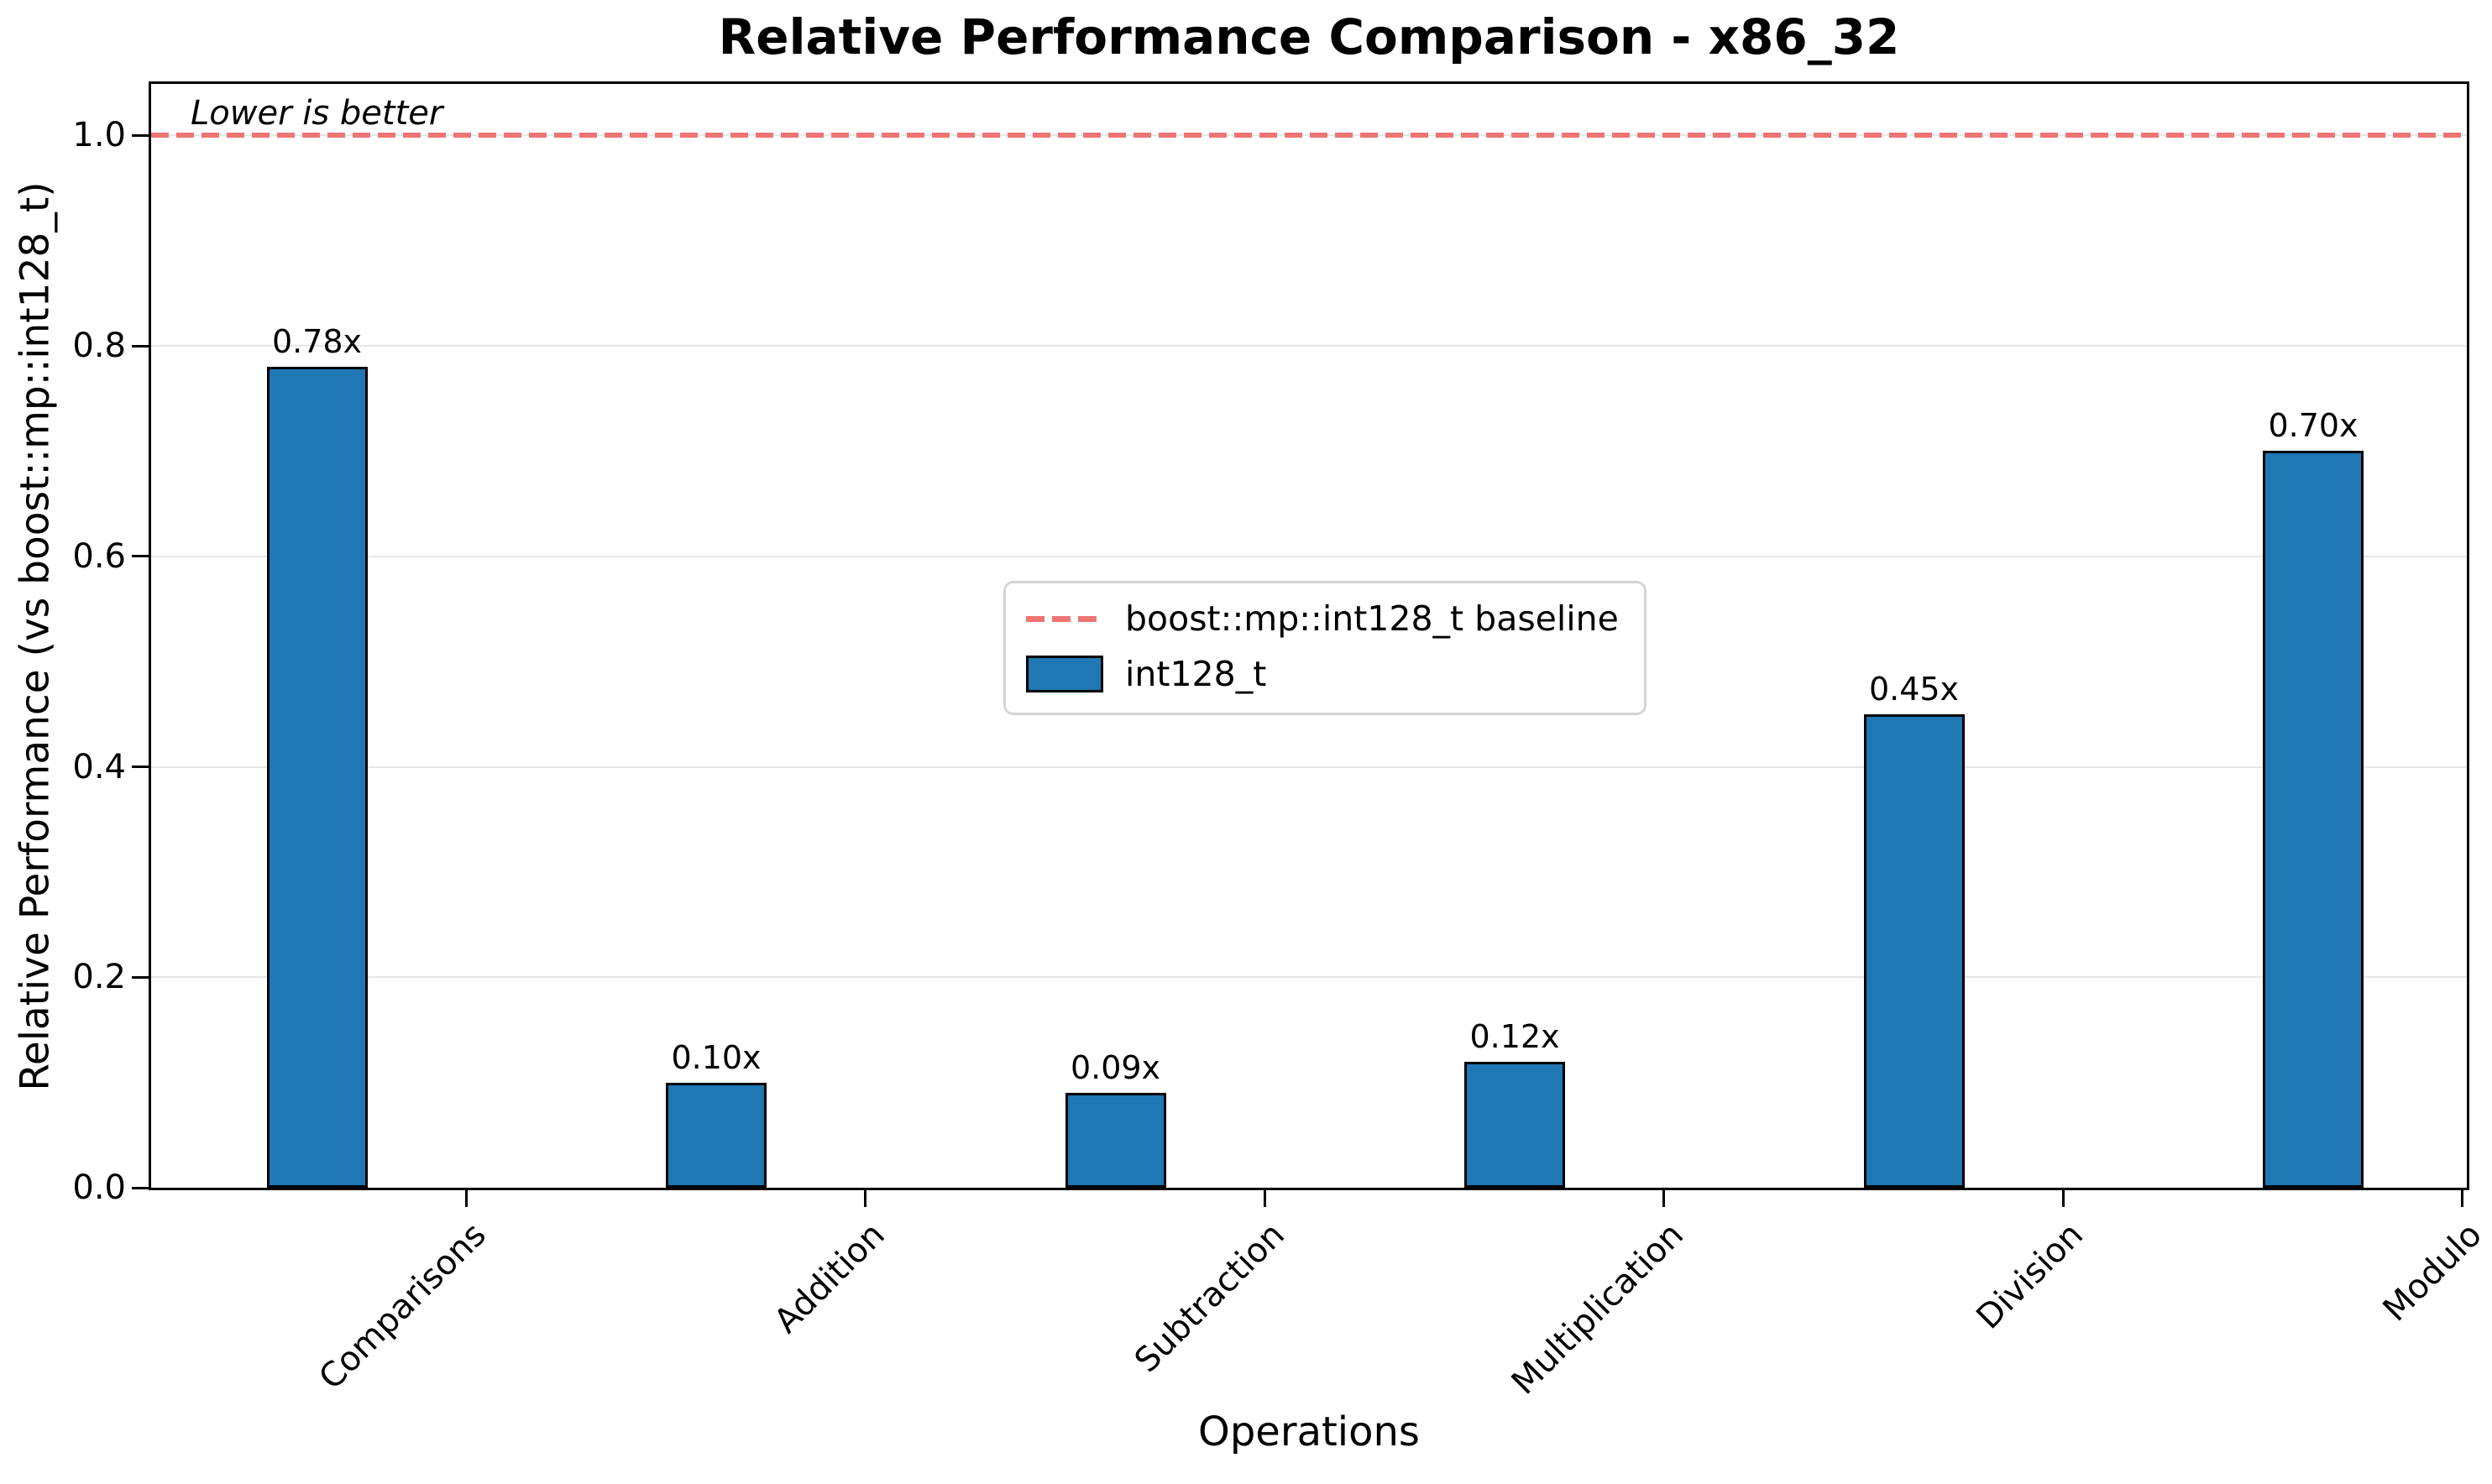 The width and height of the screenshot is (2492, 1484). I want to click on gridline-y-0.6, so click(1309, 556).